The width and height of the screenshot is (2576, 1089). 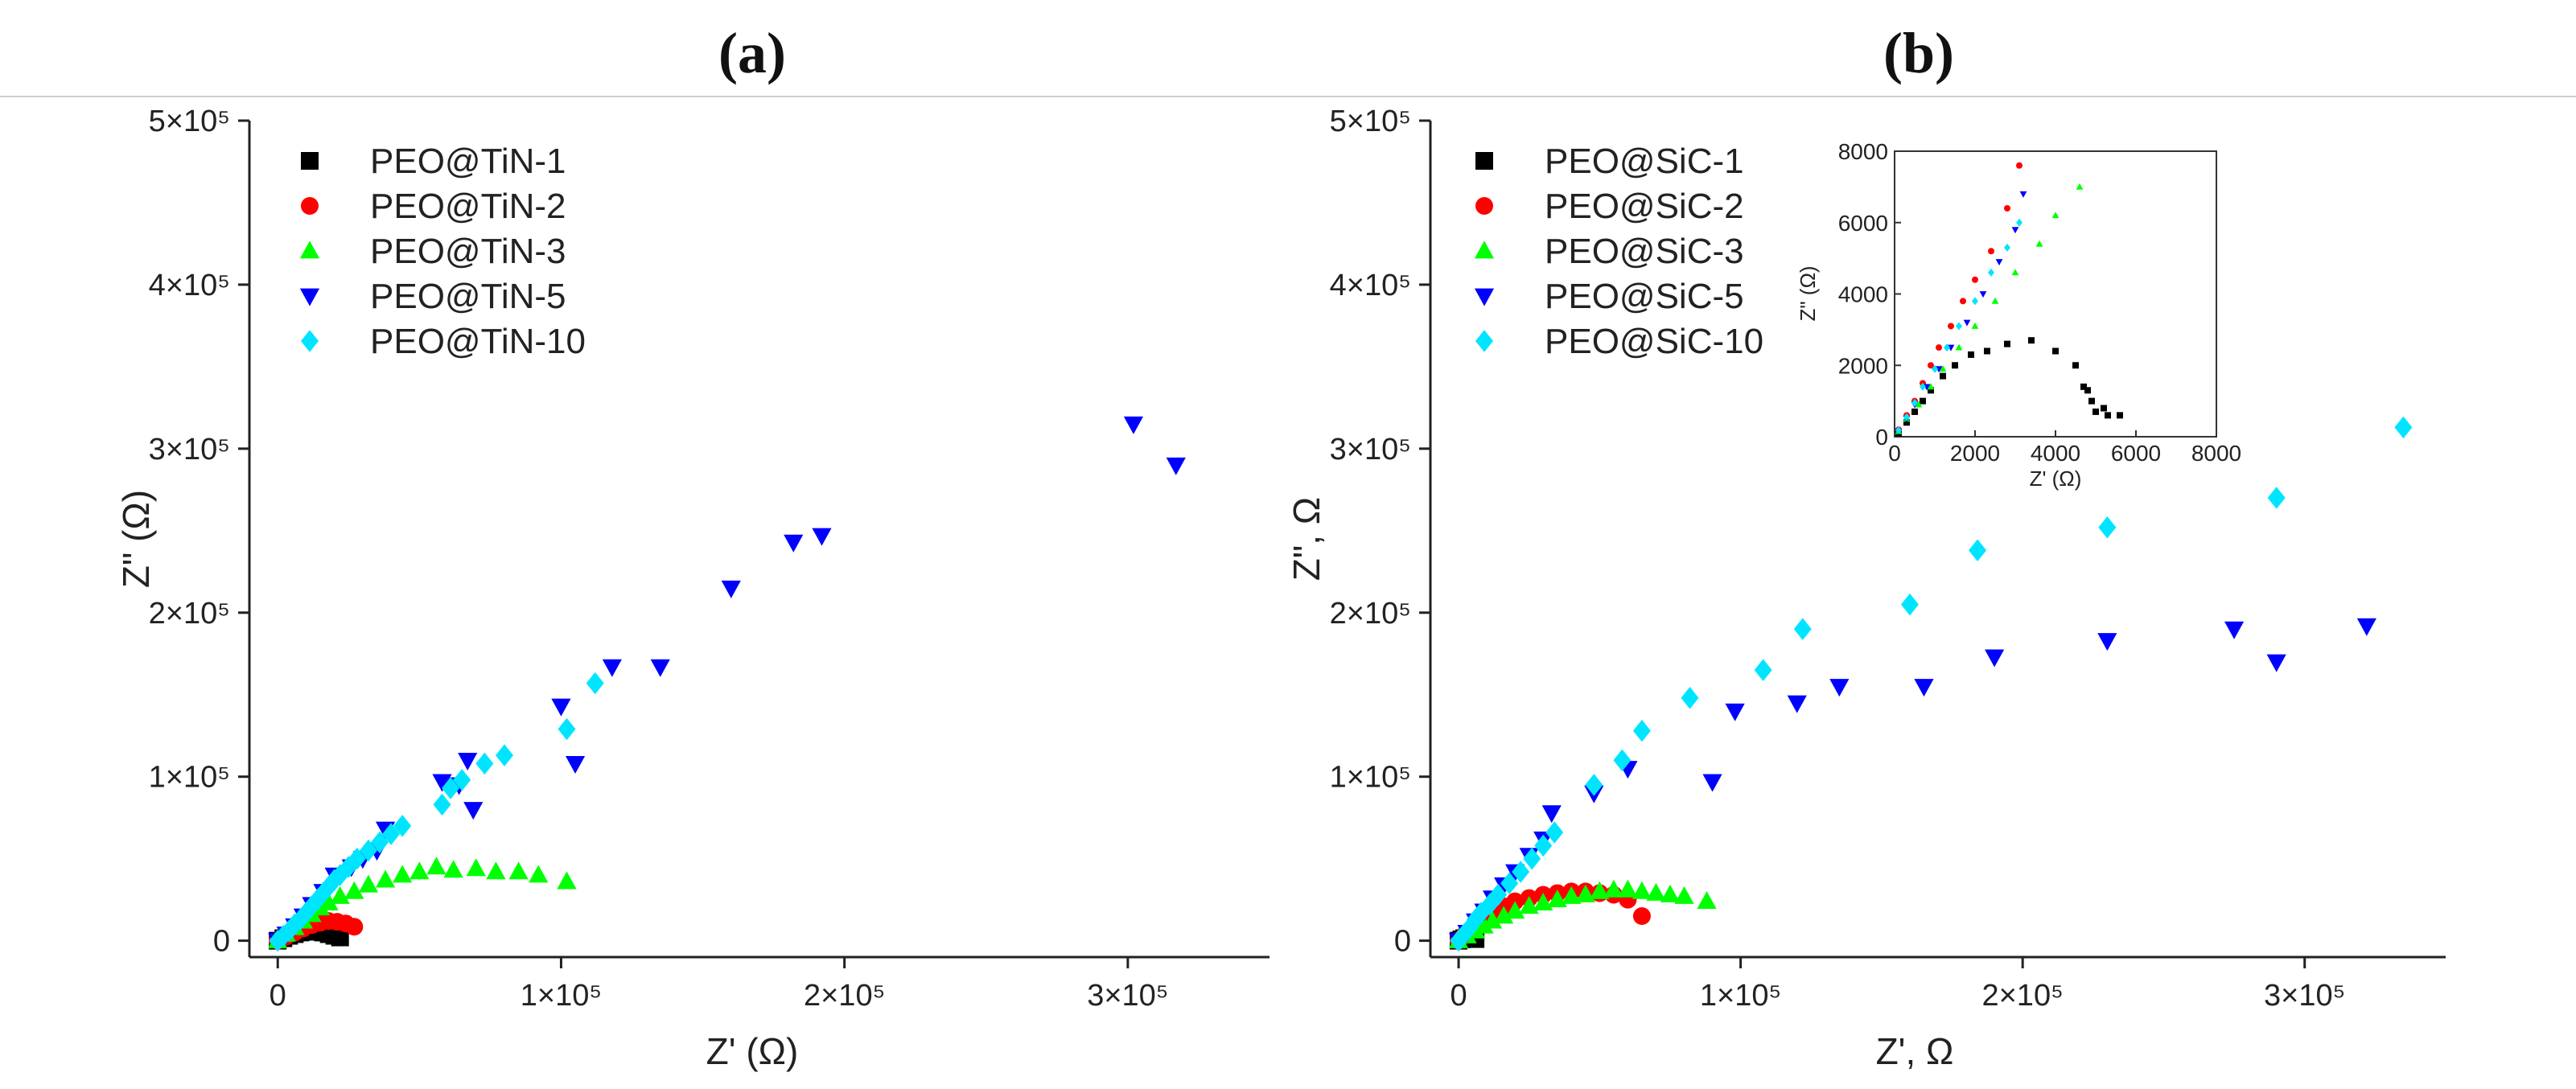 What do you see at coordinates (1306, 539) in the screenshot?
I see `y-axis-title-b: Z", Ω` at bounding box center [1306, 539].